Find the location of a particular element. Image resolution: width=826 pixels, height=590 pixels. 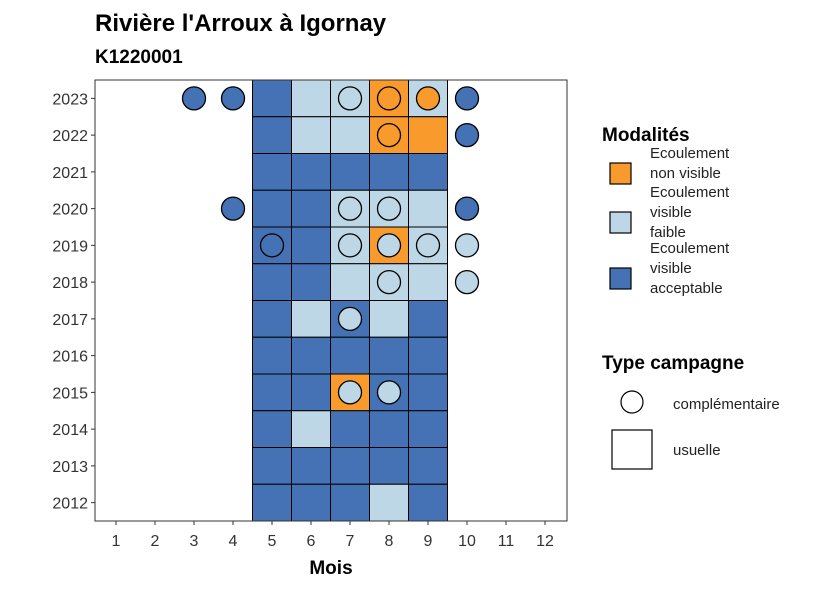

x-tick-label-8: 8 is located at coordinates (389, 541).